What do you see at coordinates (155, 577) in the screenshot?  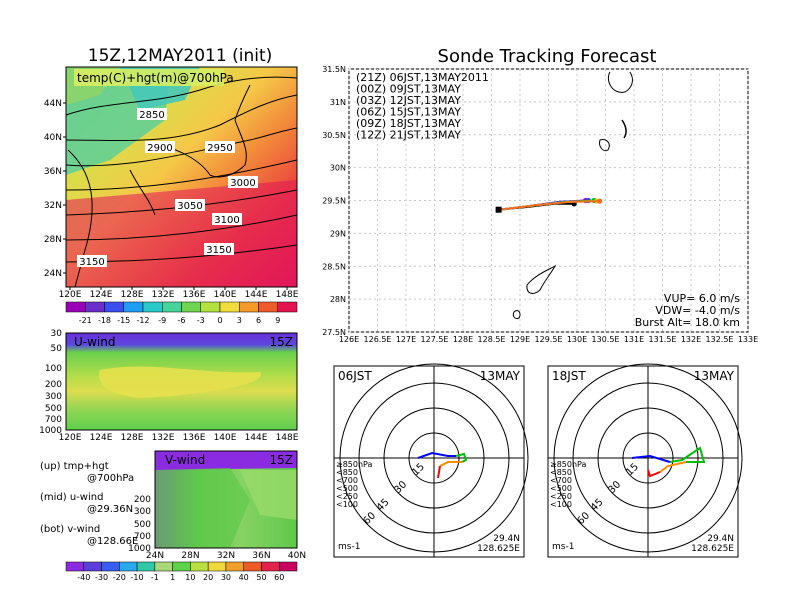 I see `colorbar-tick-label: -1` at bounding box center [155, 577].